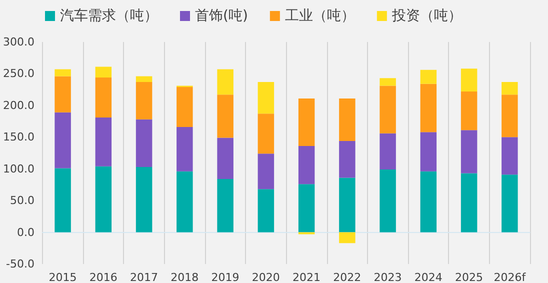  Describe the element at coordinates (225, 277) in the screenshot. I see `x-tick-label: 2019` at that location.